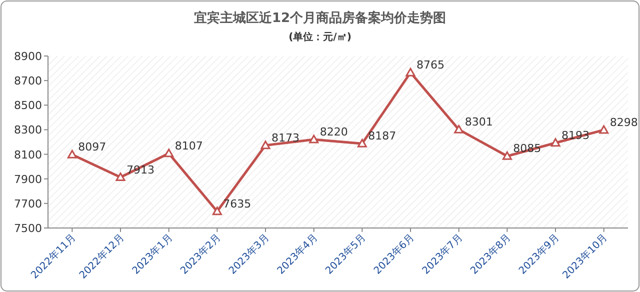  Describe the element at coordinates (92, 147) in the screenshot. I see `data-label: 8097` at that location.